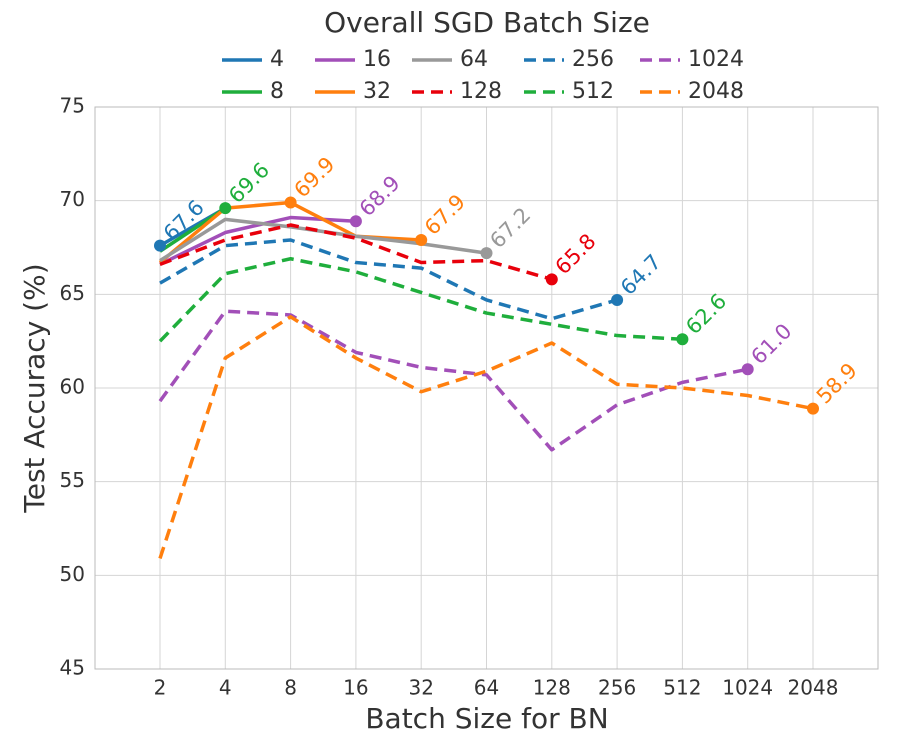  I want to click on x-tick-label: 16, so click(355, 688).